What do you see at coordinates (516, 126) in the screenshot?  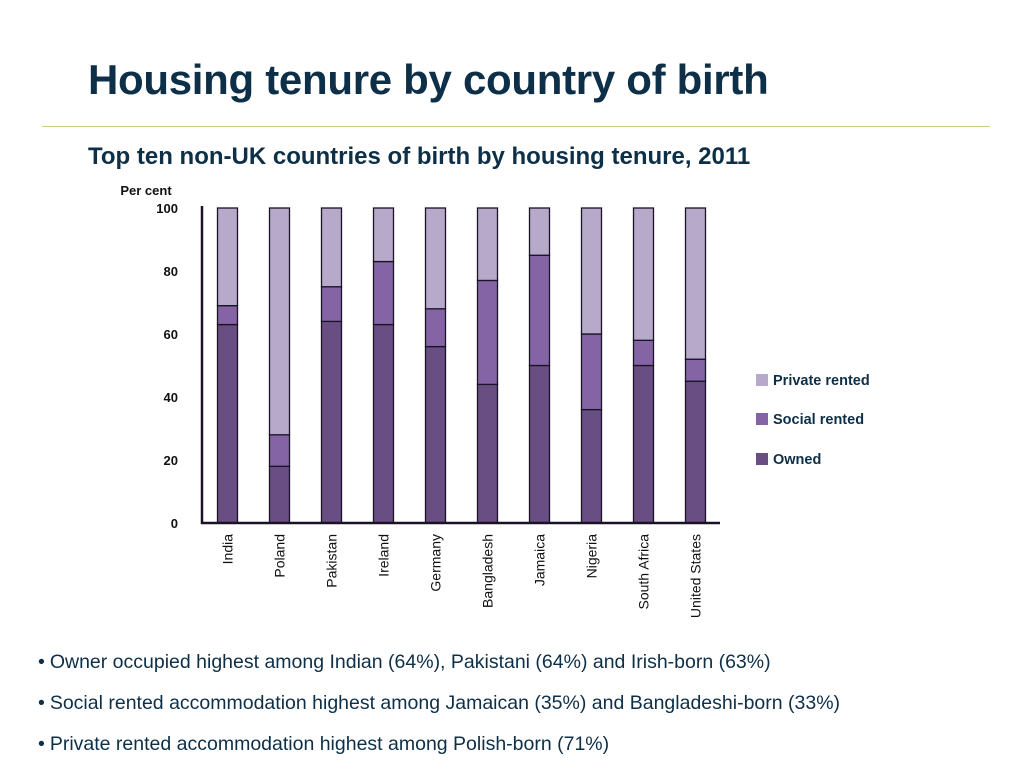 I see `title-divider` at bounding box center [516, 126].